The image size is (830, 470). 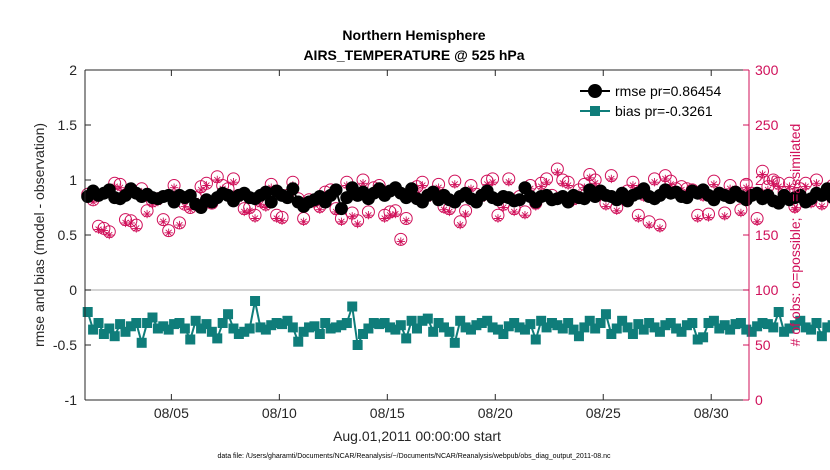 I want to click on x-tick-label: 08/30, so click(x=711, y=413).